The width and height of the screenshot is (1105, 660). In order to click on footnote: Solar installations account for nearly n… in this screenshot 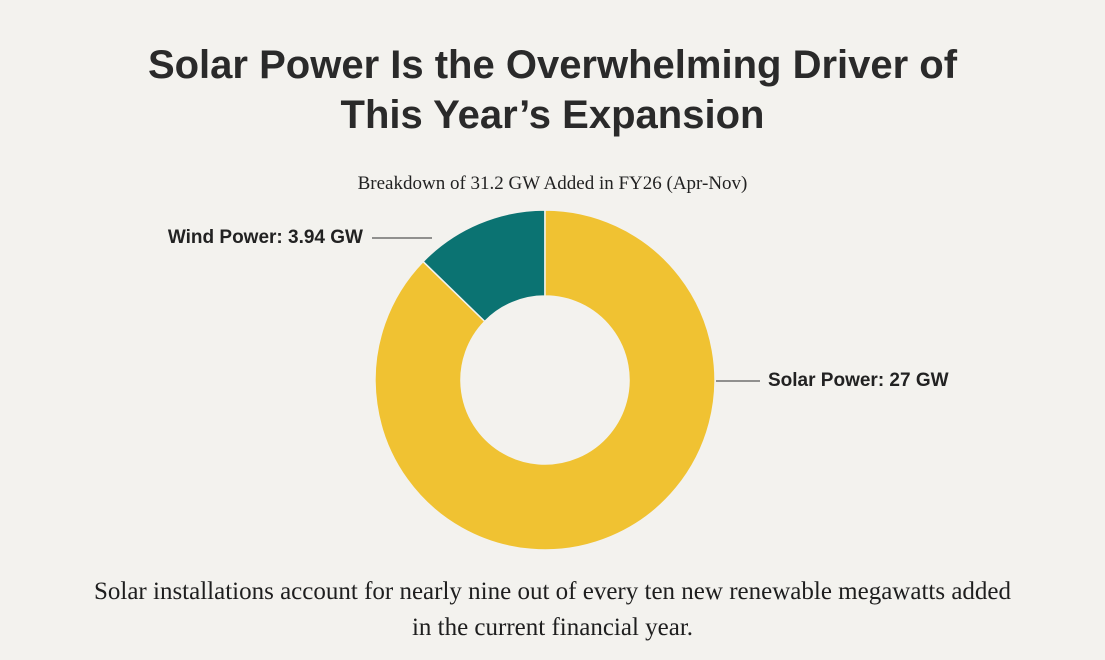, I will do `click(552, 609)`.